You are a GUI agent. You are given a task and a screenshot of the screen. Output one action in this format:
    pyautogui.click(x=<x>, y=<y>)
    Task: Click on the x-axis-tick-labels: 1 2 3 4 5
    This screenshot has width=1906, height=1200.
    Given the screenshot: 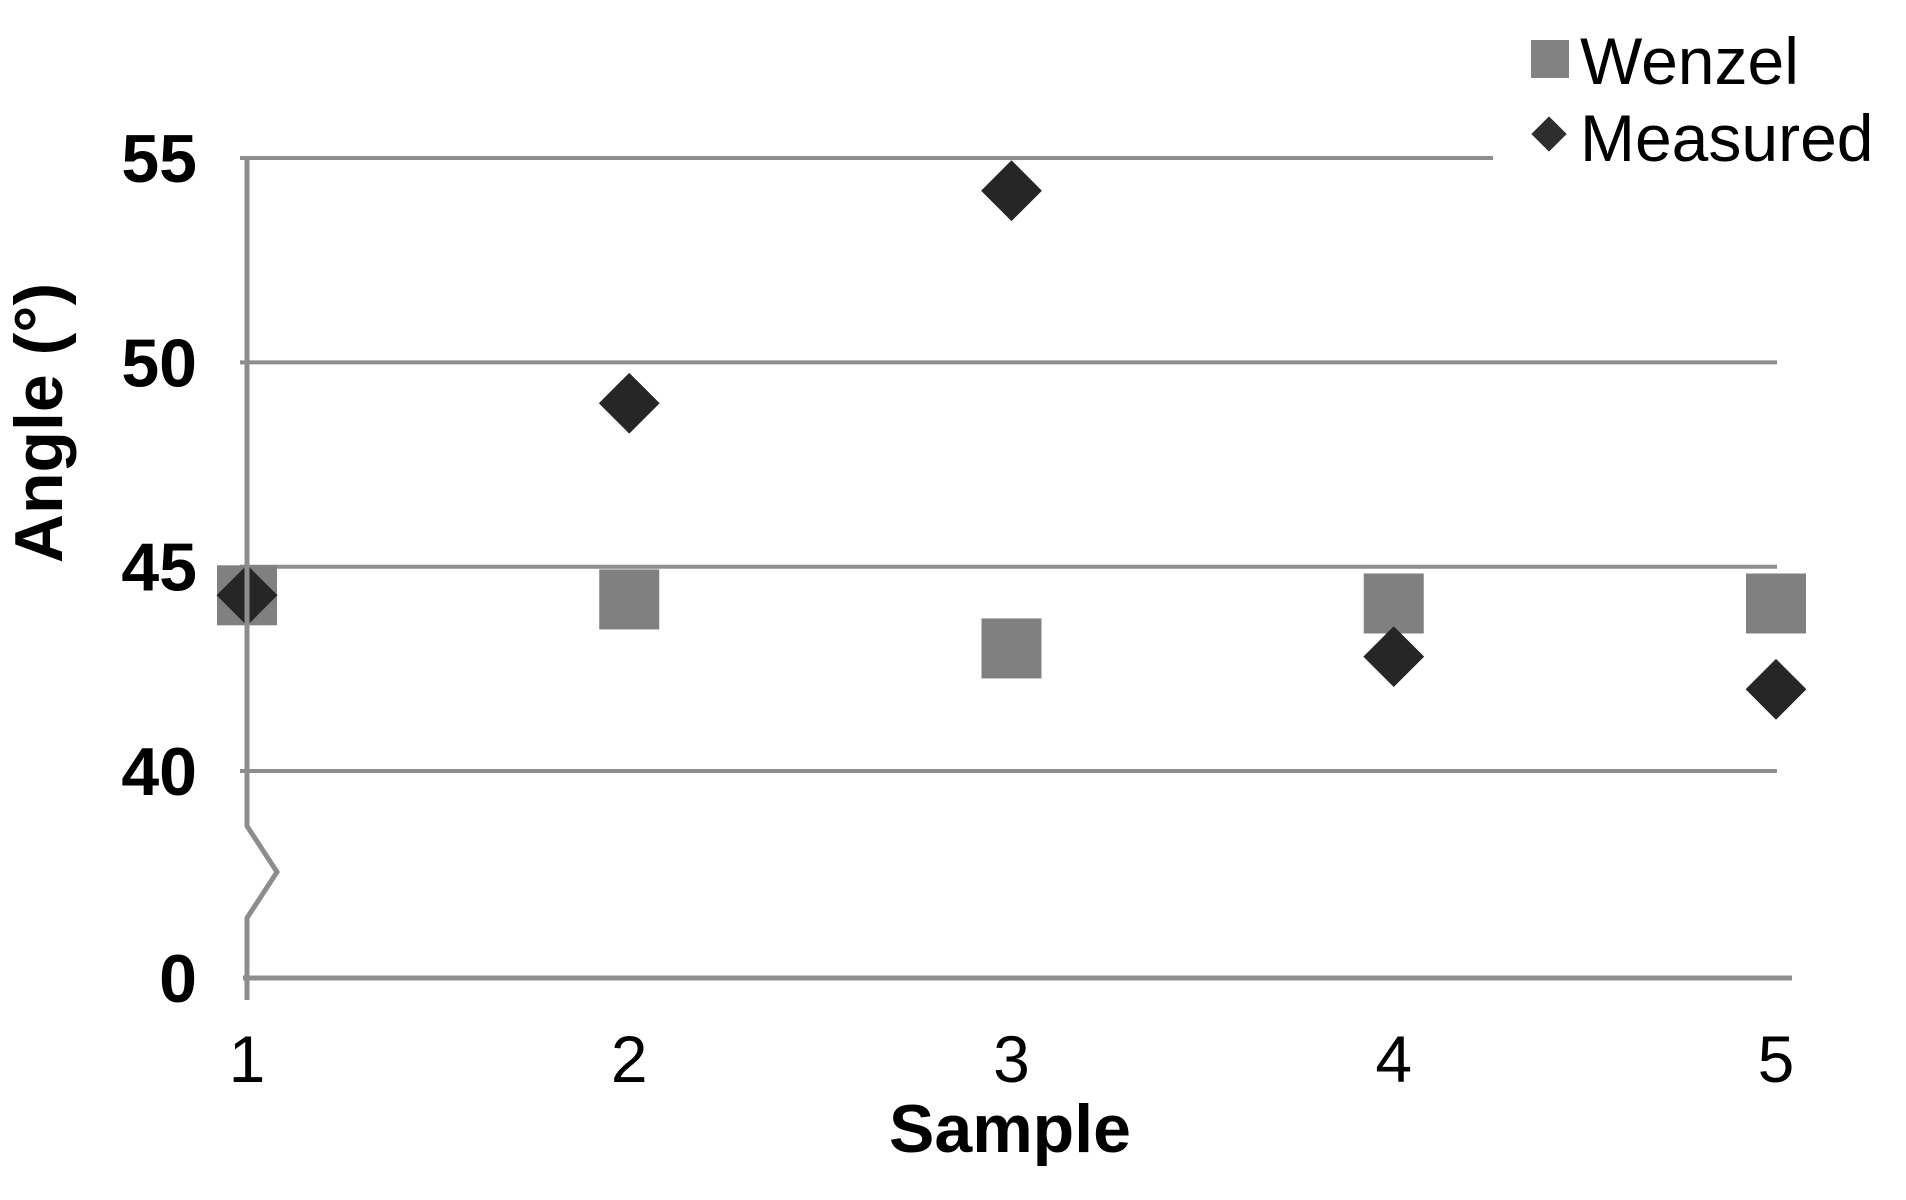 What is the action you would take?
    pyautogui.click(x=1012, y=1059)
    